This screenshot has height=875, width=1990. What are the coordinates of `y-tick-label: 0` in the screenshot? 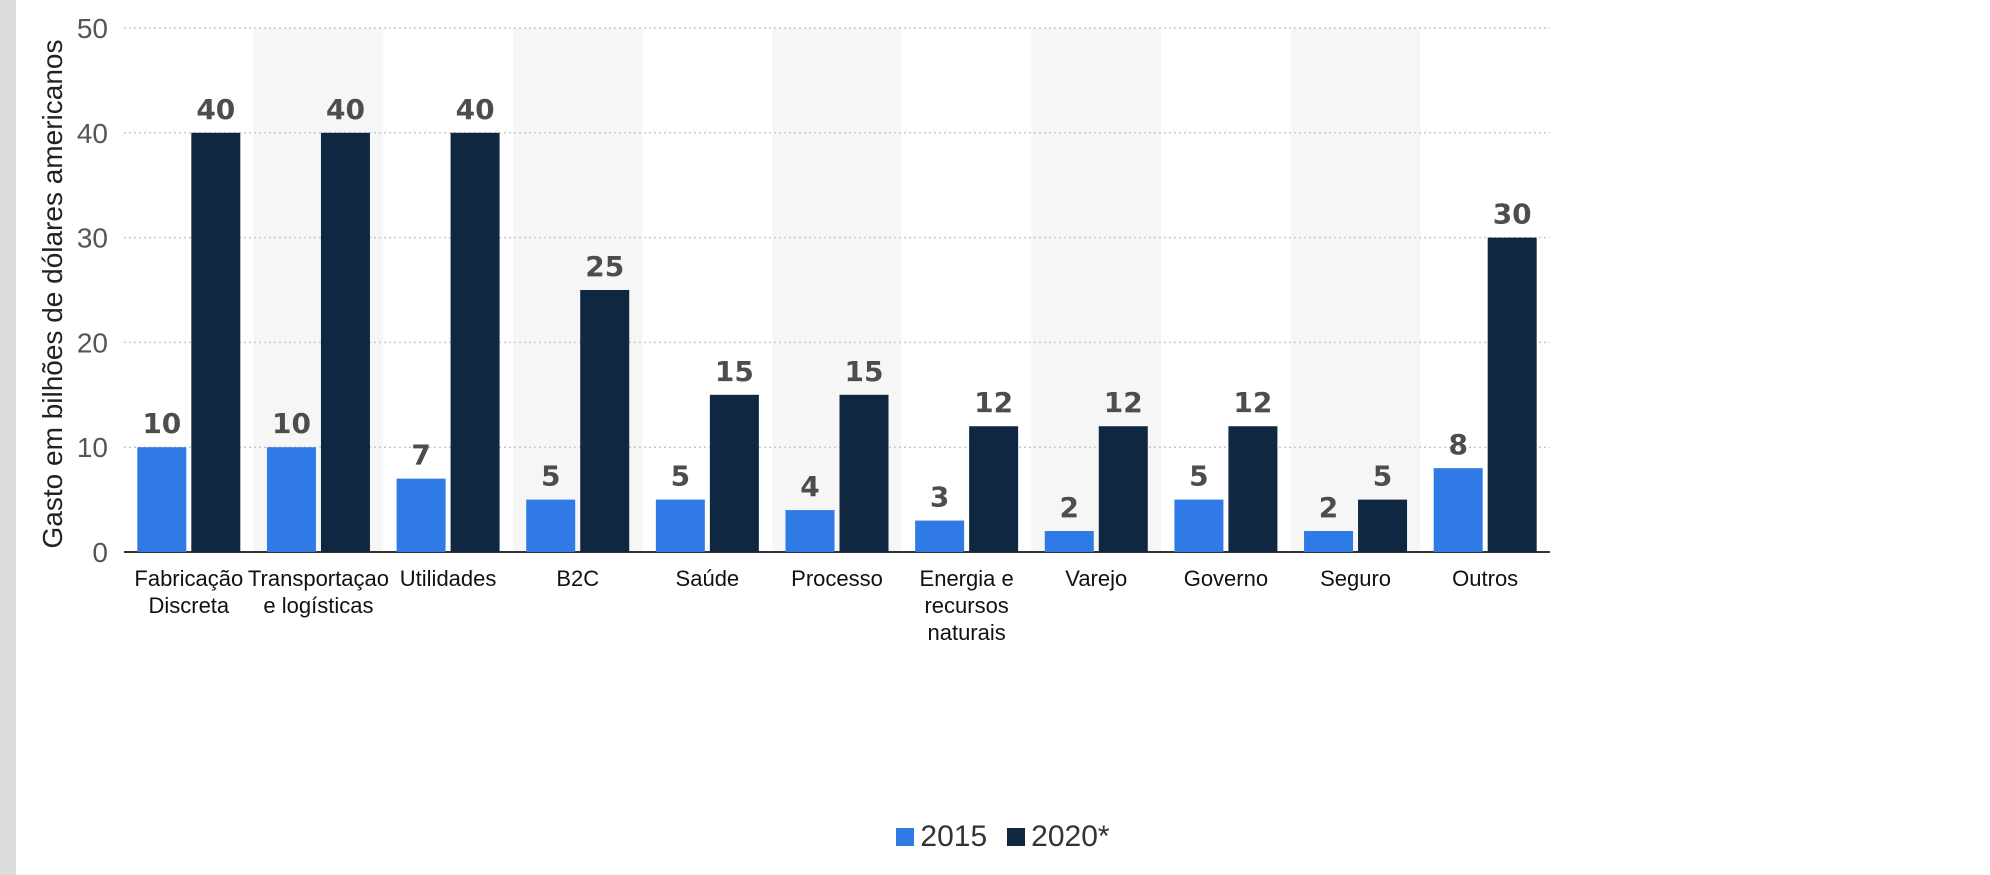 It's located at (100, 552).